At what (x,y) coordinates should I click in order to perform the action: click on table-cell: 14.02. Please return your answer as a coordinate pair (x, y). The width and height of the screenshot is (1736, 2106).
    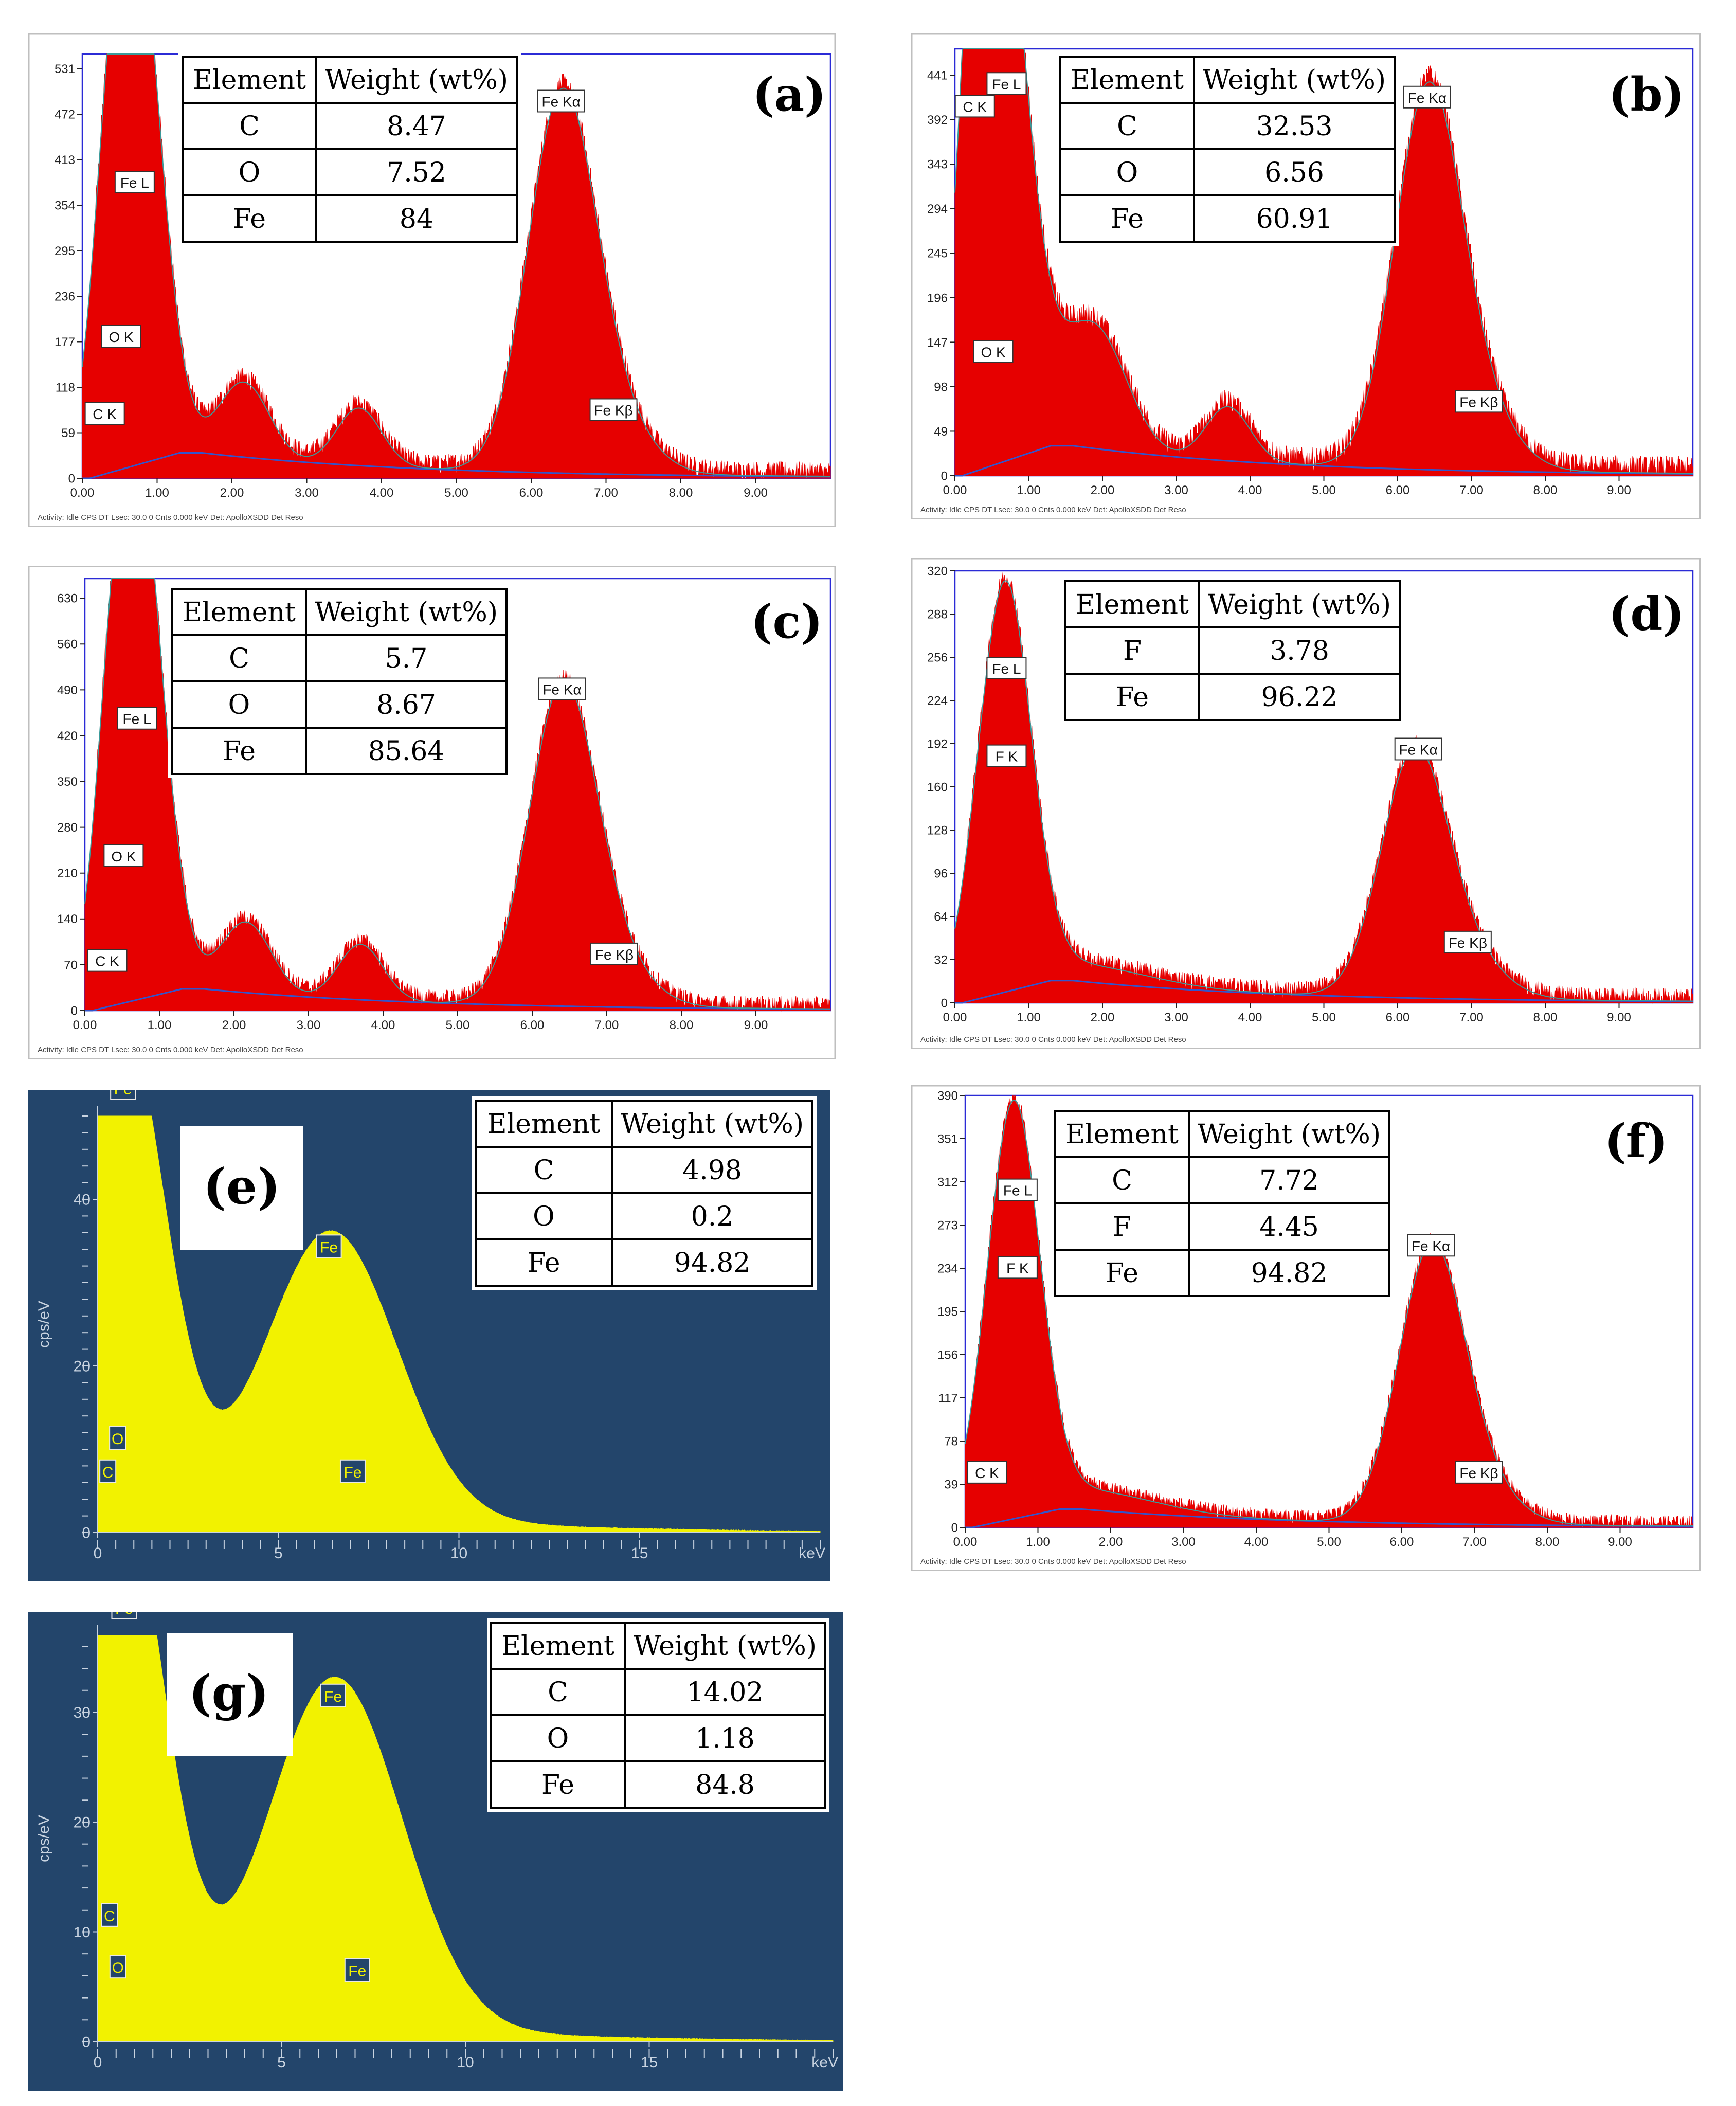
    Looking at the image, I should click on (725, 1692).